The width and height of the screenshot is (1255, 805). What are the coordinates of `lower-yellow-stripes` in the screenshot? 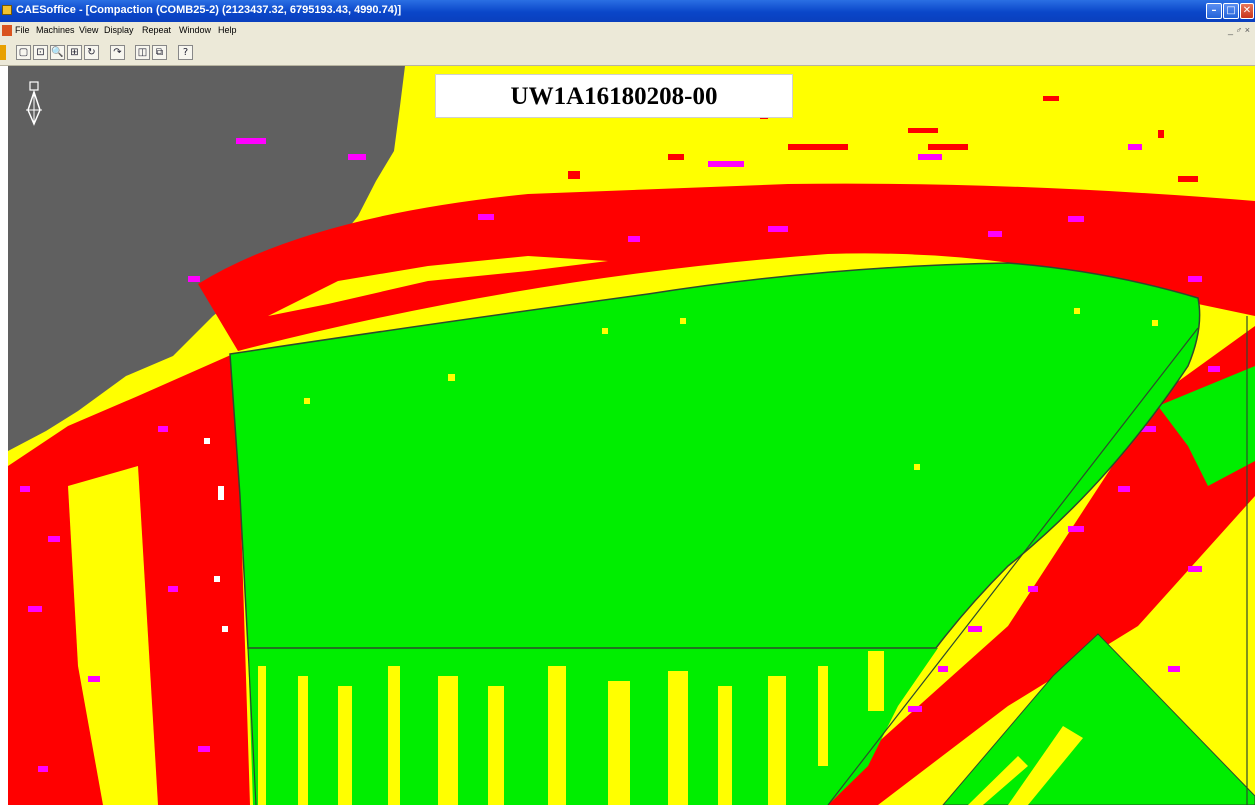 It's located at (571, 728).